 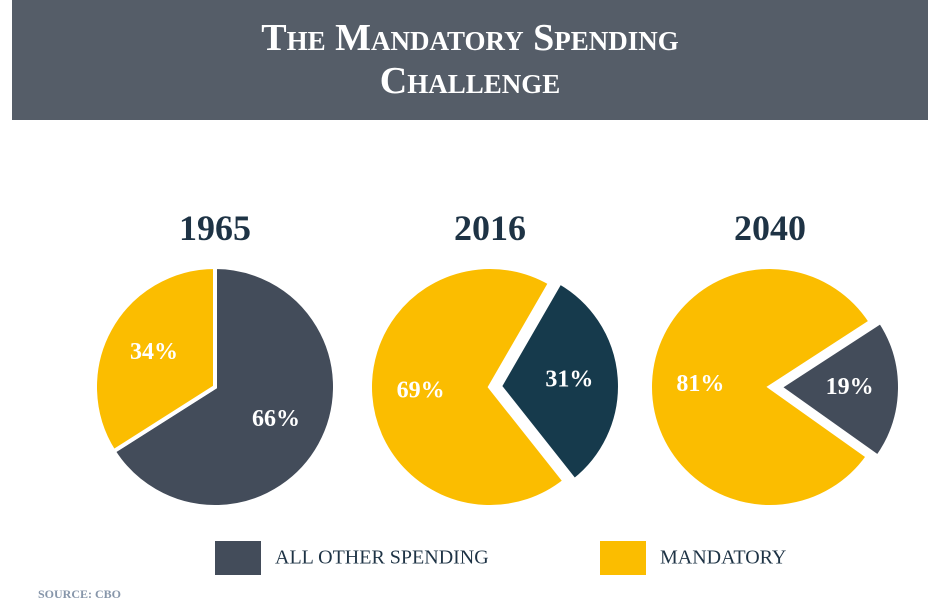 What do you see at coordinates (421, 391) in the screenshot?
I see `pie-label: 69%` at bounding box center [421, 391].